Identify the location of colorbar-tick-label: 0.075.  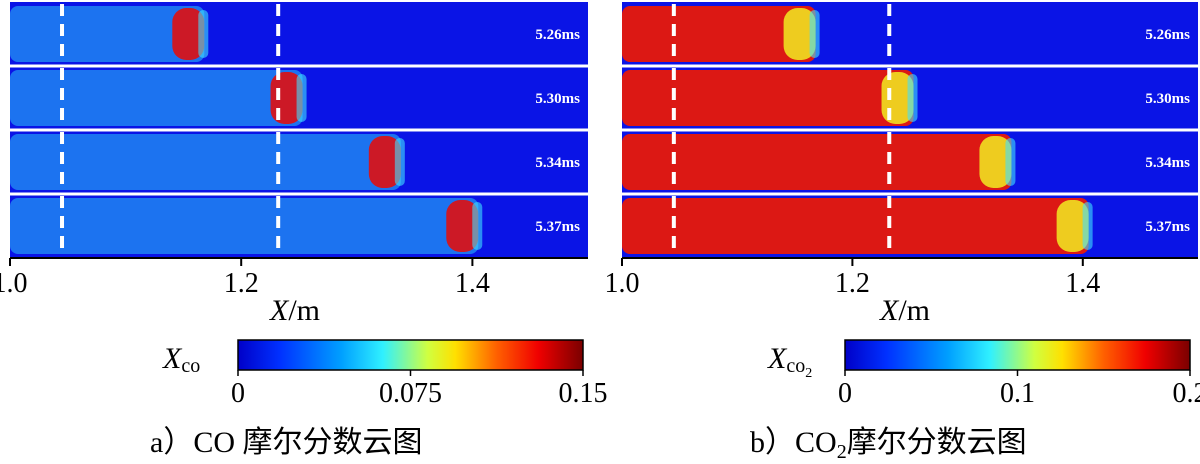
(410, 393).